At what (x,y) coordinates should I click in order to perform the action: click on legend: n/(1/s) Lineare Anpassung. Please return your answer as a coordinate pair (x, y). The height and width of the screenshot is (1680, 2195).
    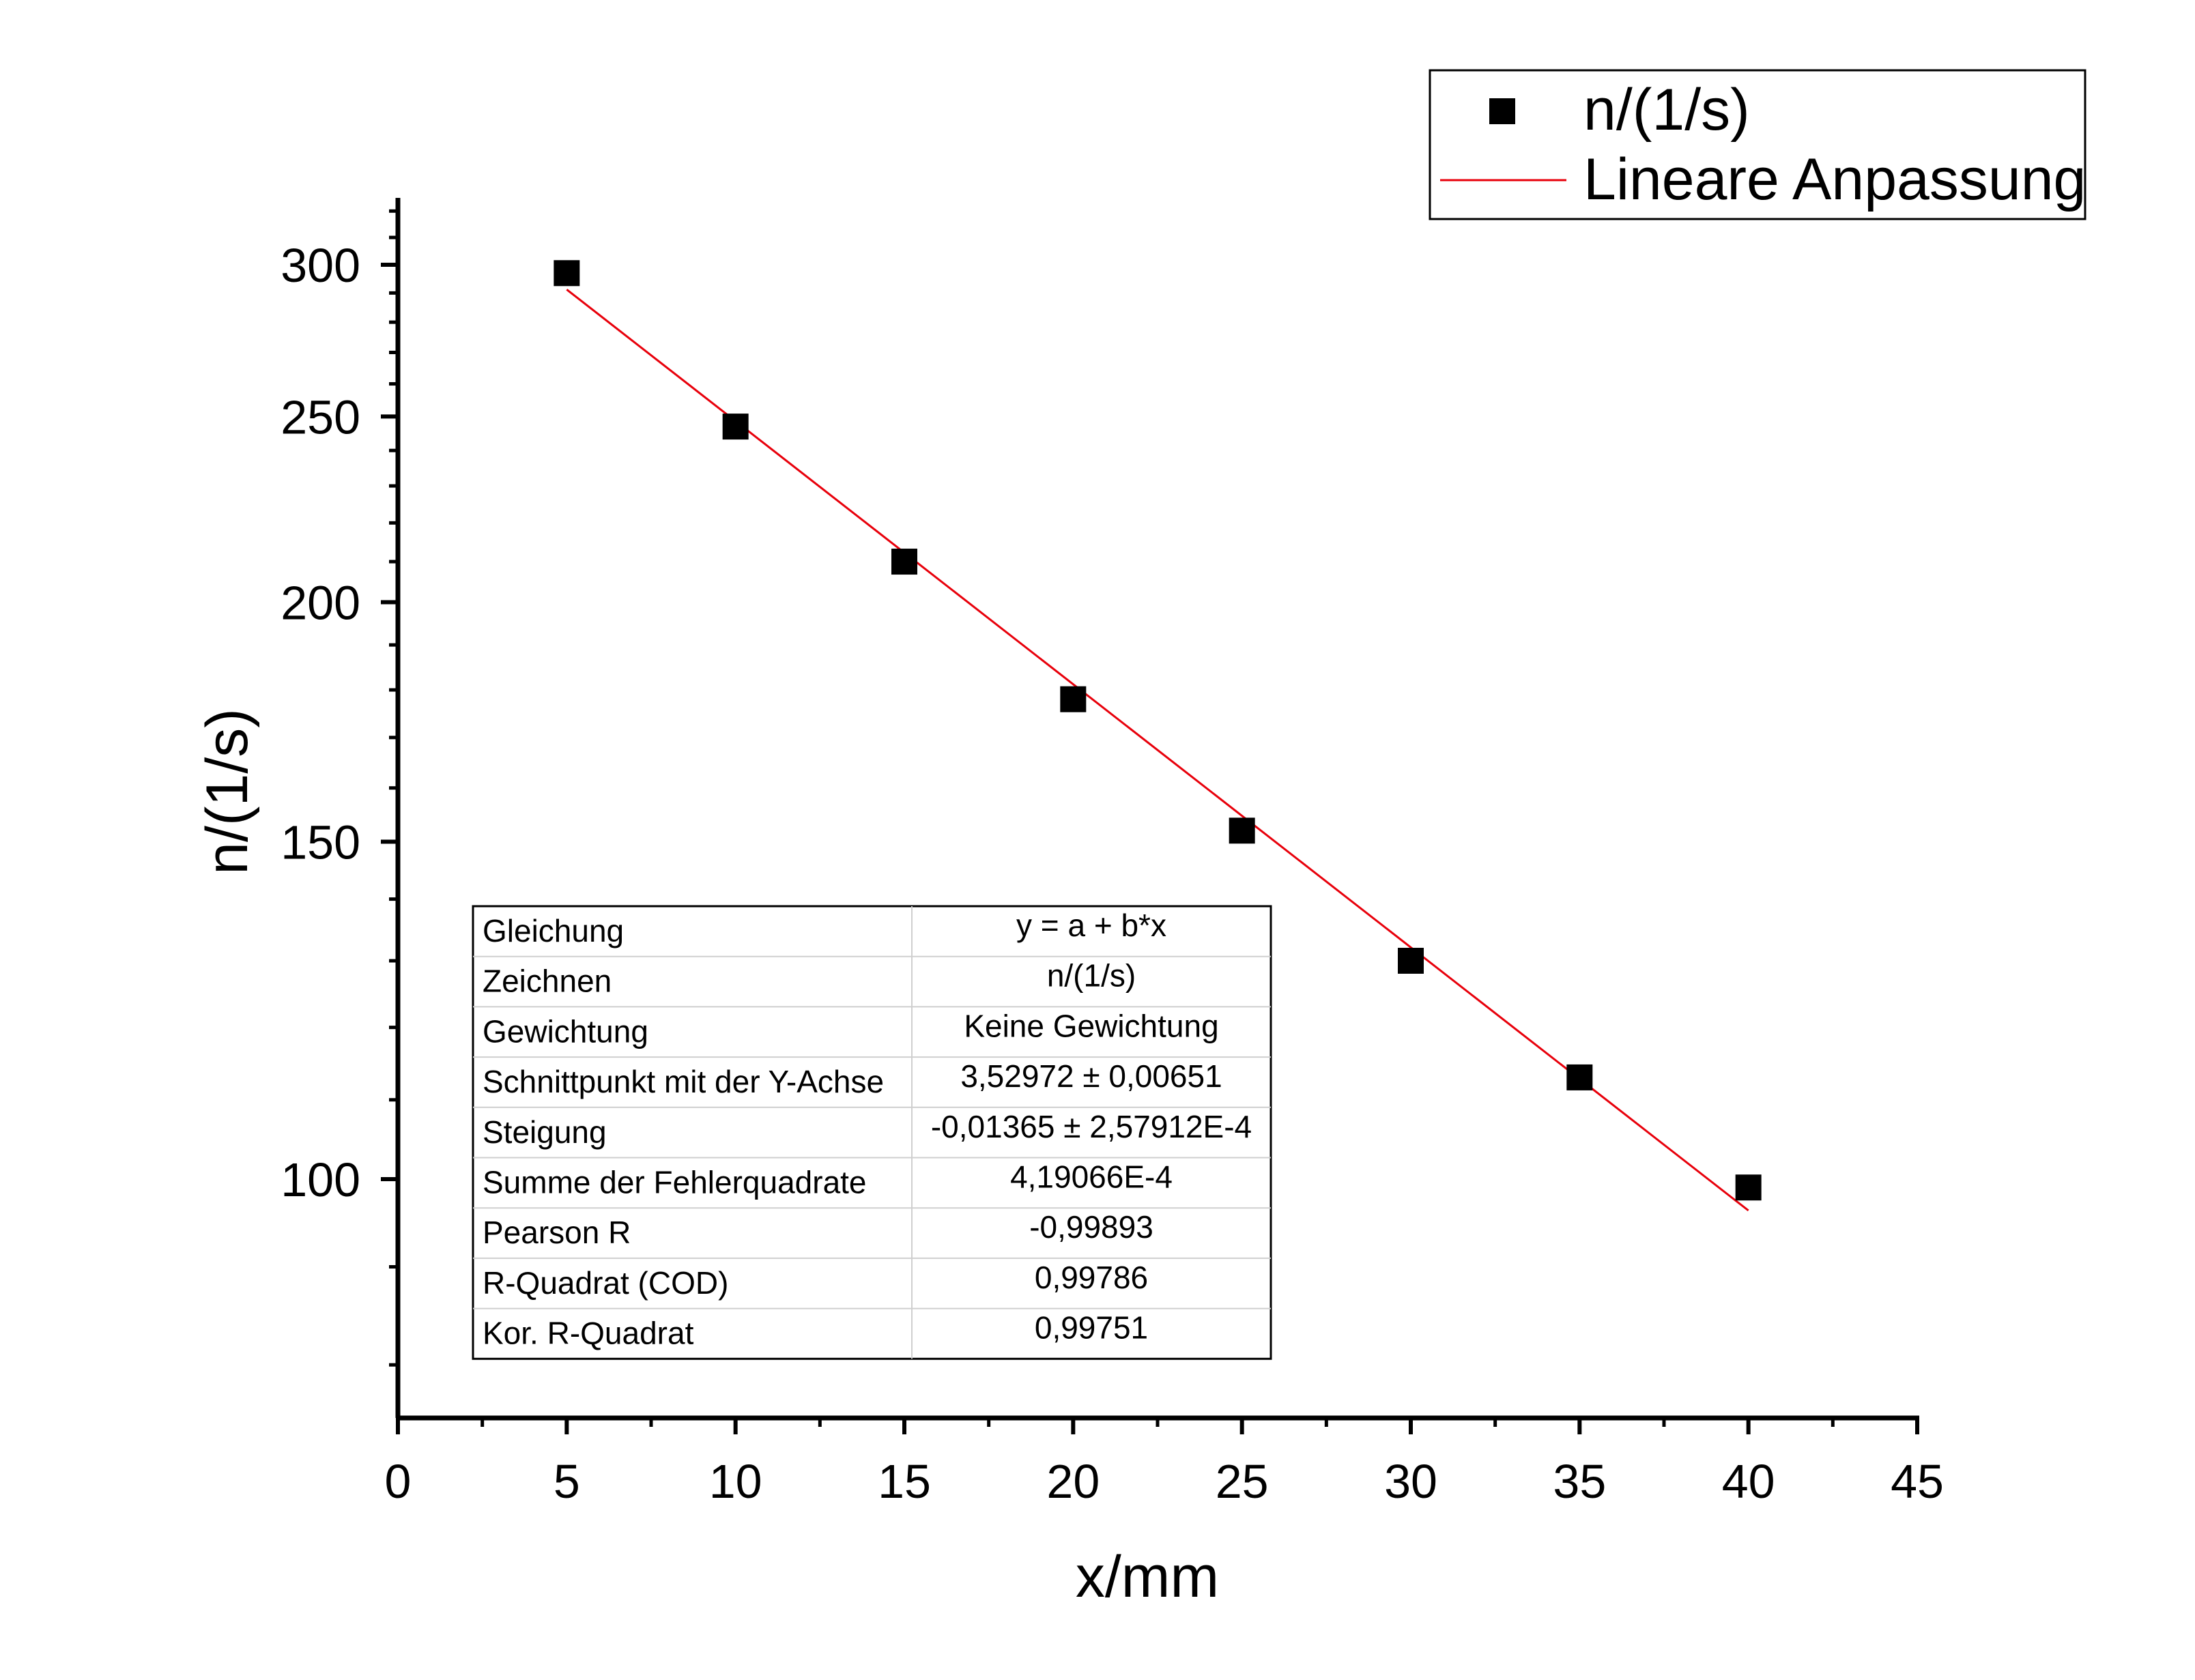
    Looking at the image, I should click on (1758, 144).